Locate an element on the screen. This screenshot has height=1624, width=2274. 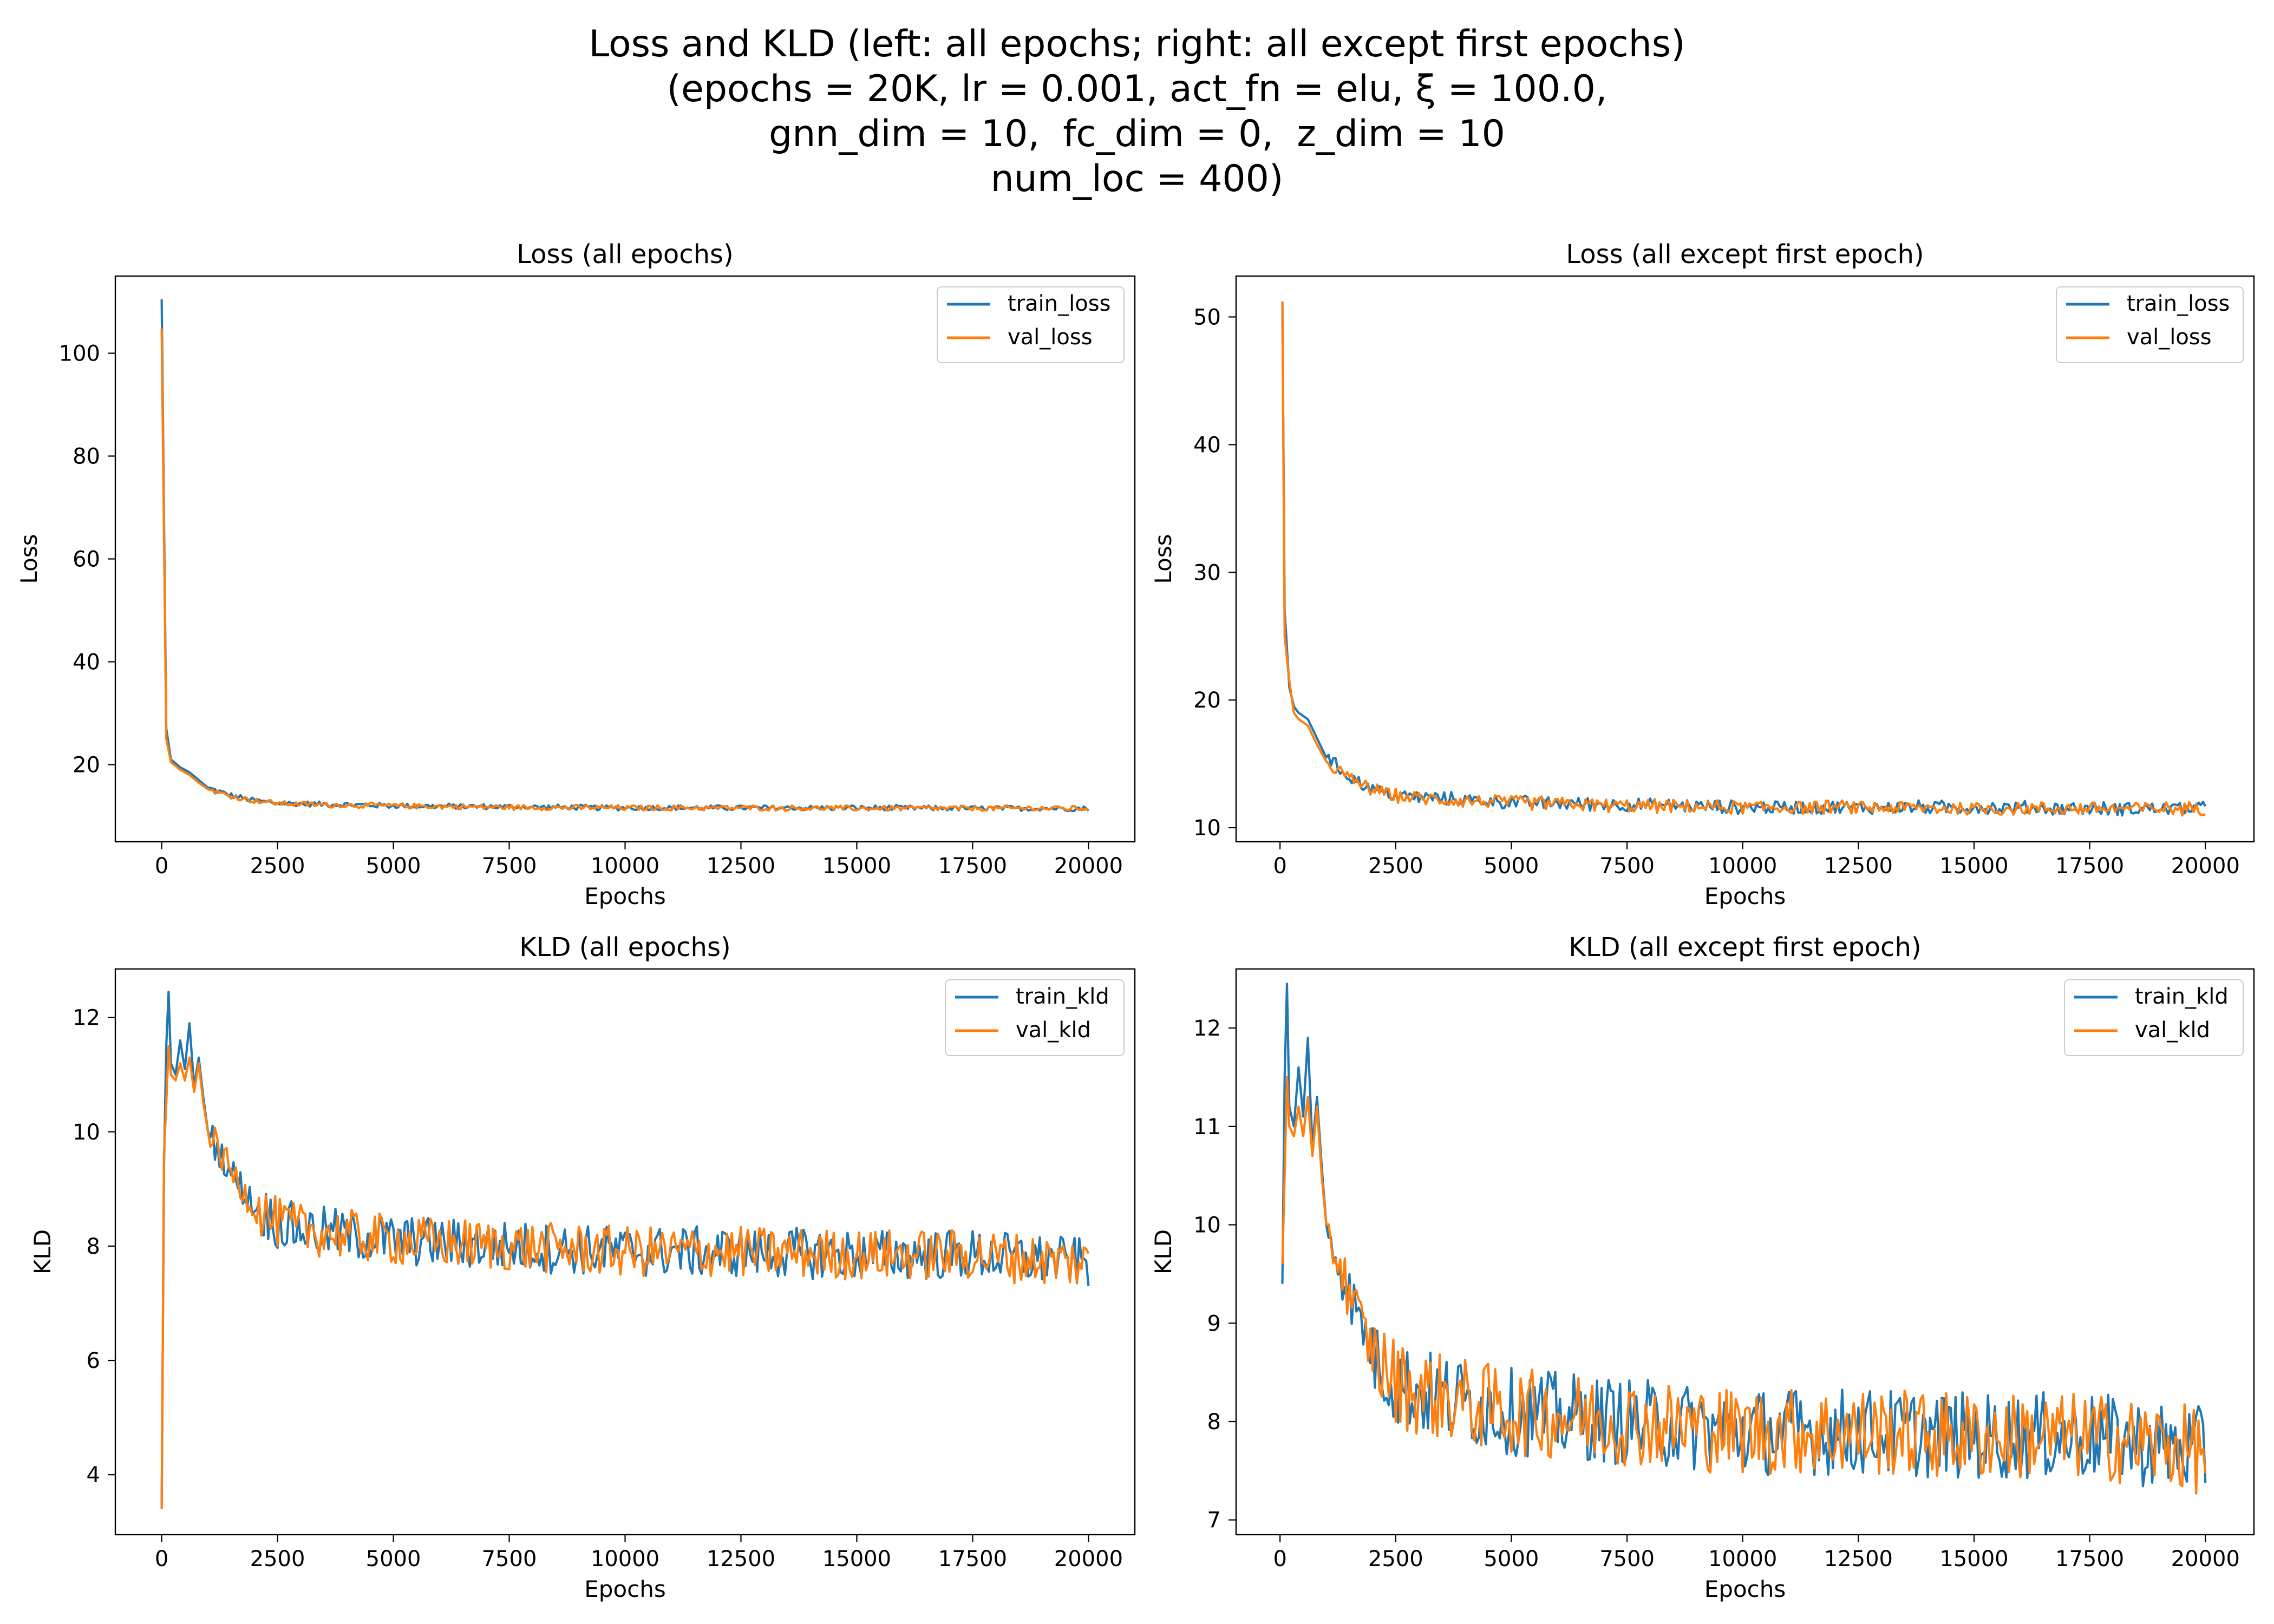
y-tick-label: 6 is located at coordinates (94, 1360).